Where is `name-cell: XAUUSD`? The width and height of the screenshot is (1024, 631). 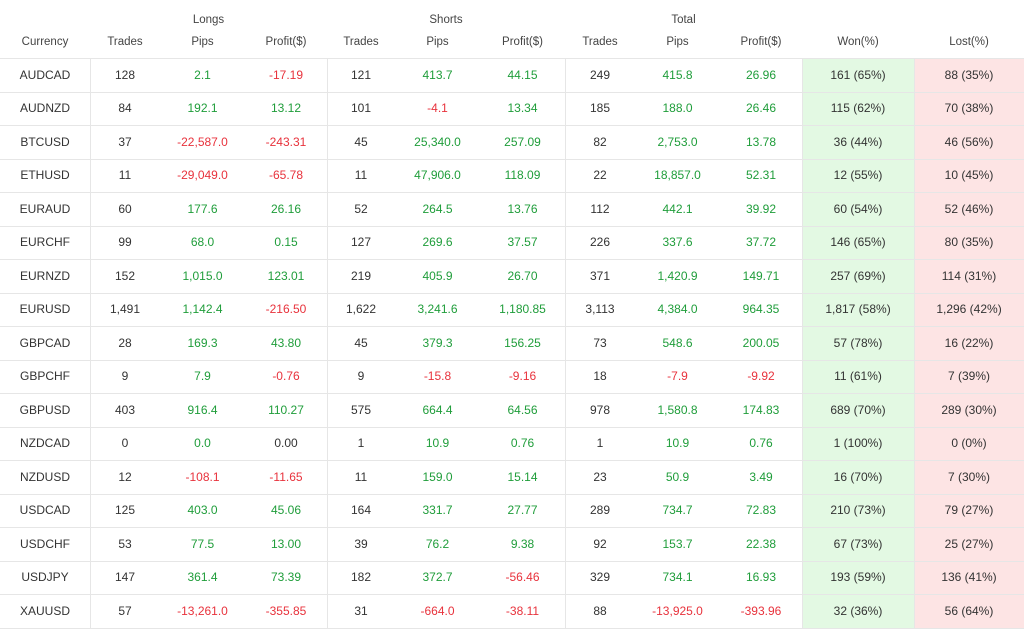 name-cell: XAUUSD is located at coordinates (44, 610).